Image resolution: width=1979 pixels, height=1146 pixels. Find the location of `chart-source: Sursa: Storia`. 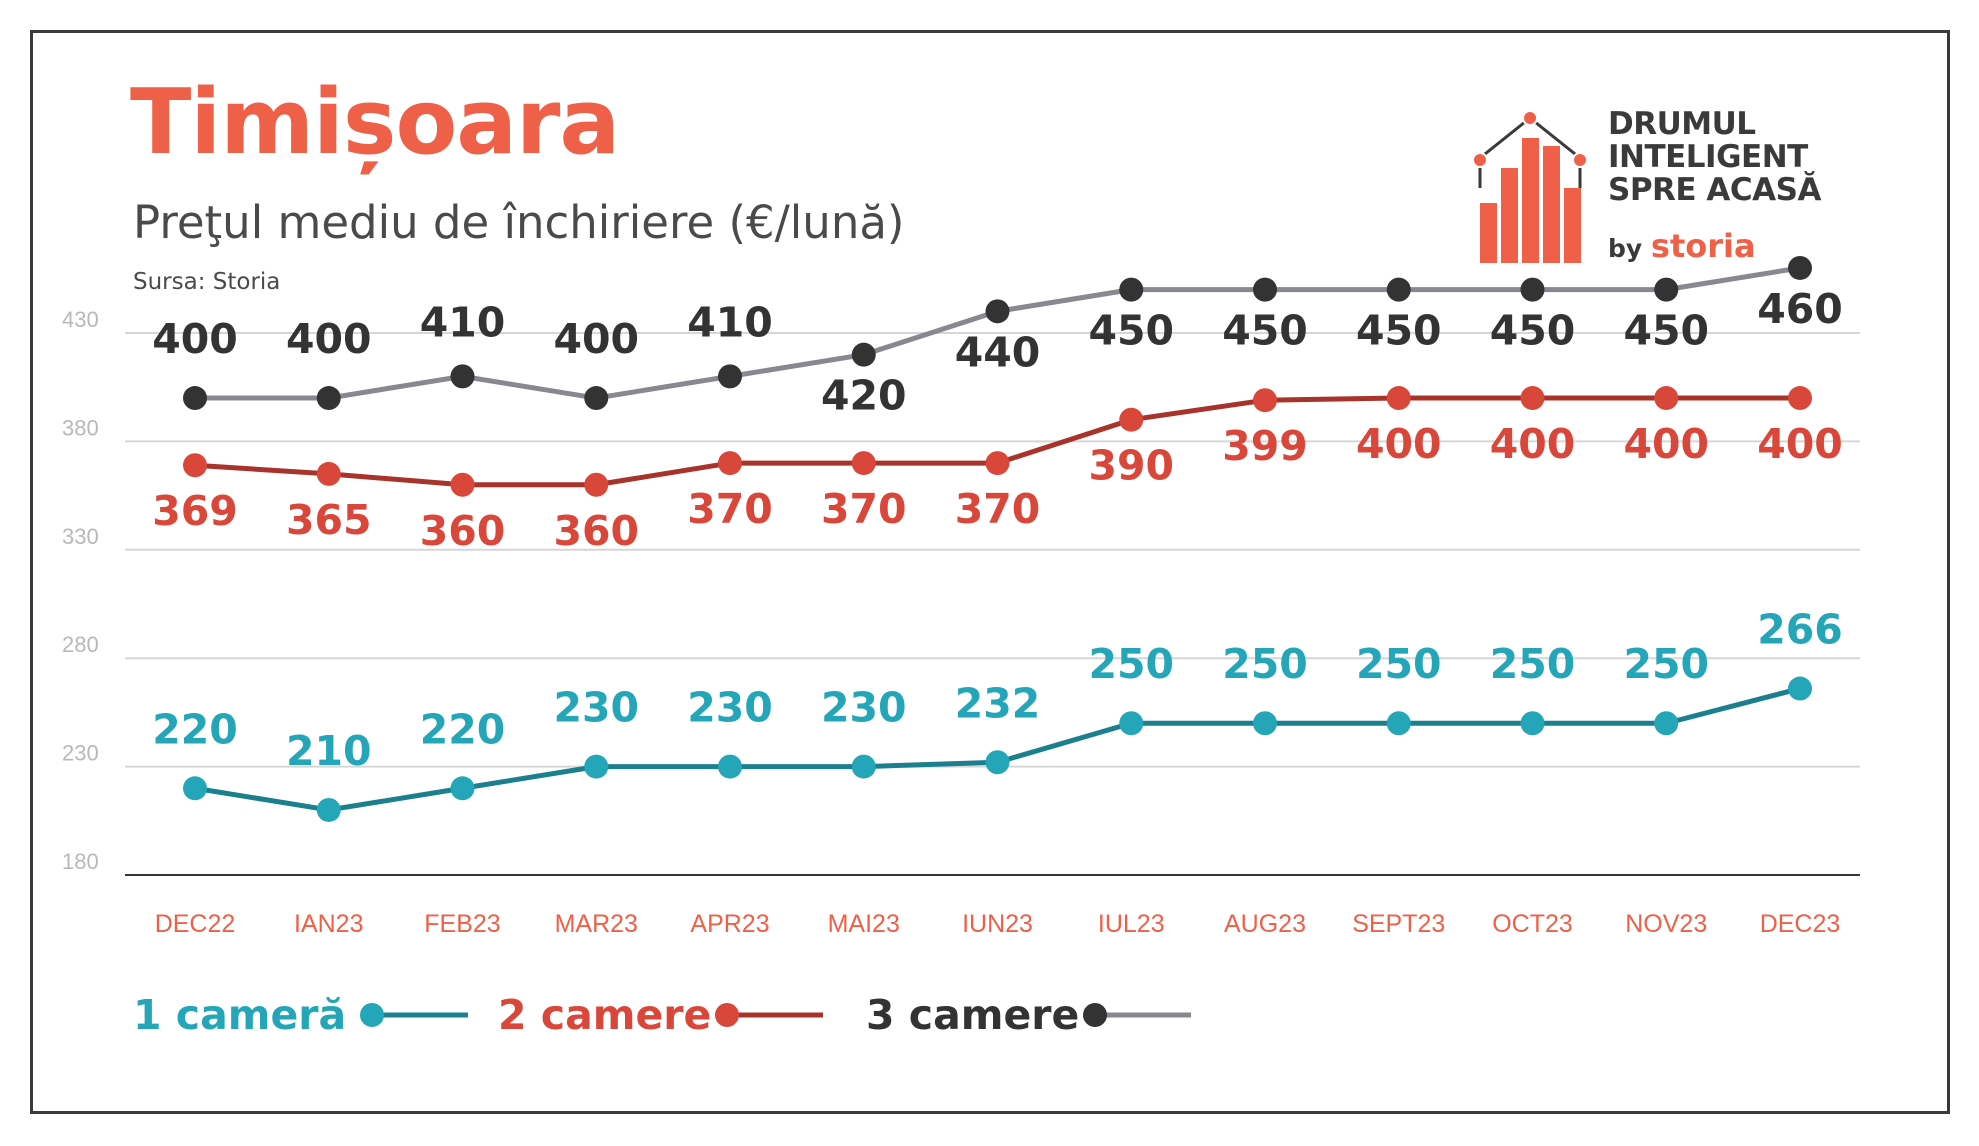

chart-source: Sursa: Storia is located at coordinates (207, 282).